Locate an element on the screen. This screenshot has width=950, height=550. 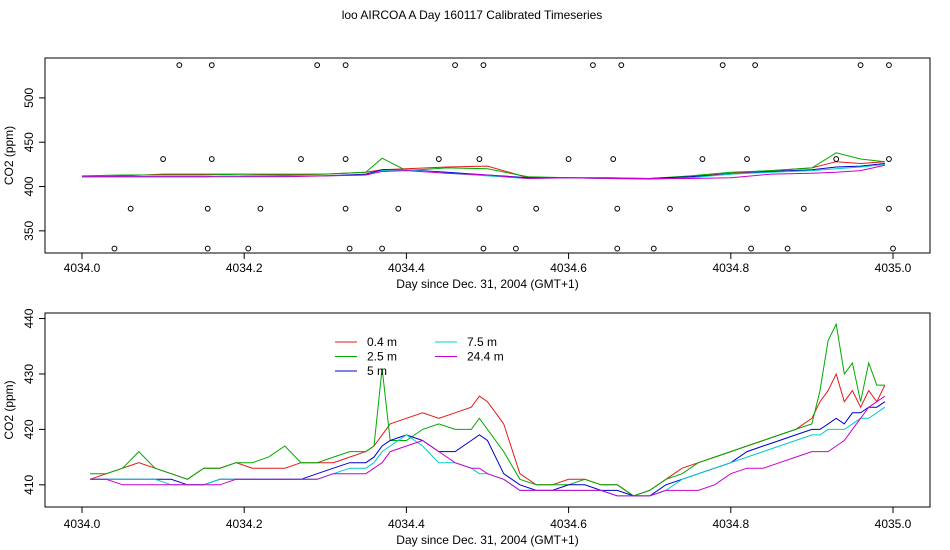
y-tick-label: 420 is located at coordinates (29, 429).